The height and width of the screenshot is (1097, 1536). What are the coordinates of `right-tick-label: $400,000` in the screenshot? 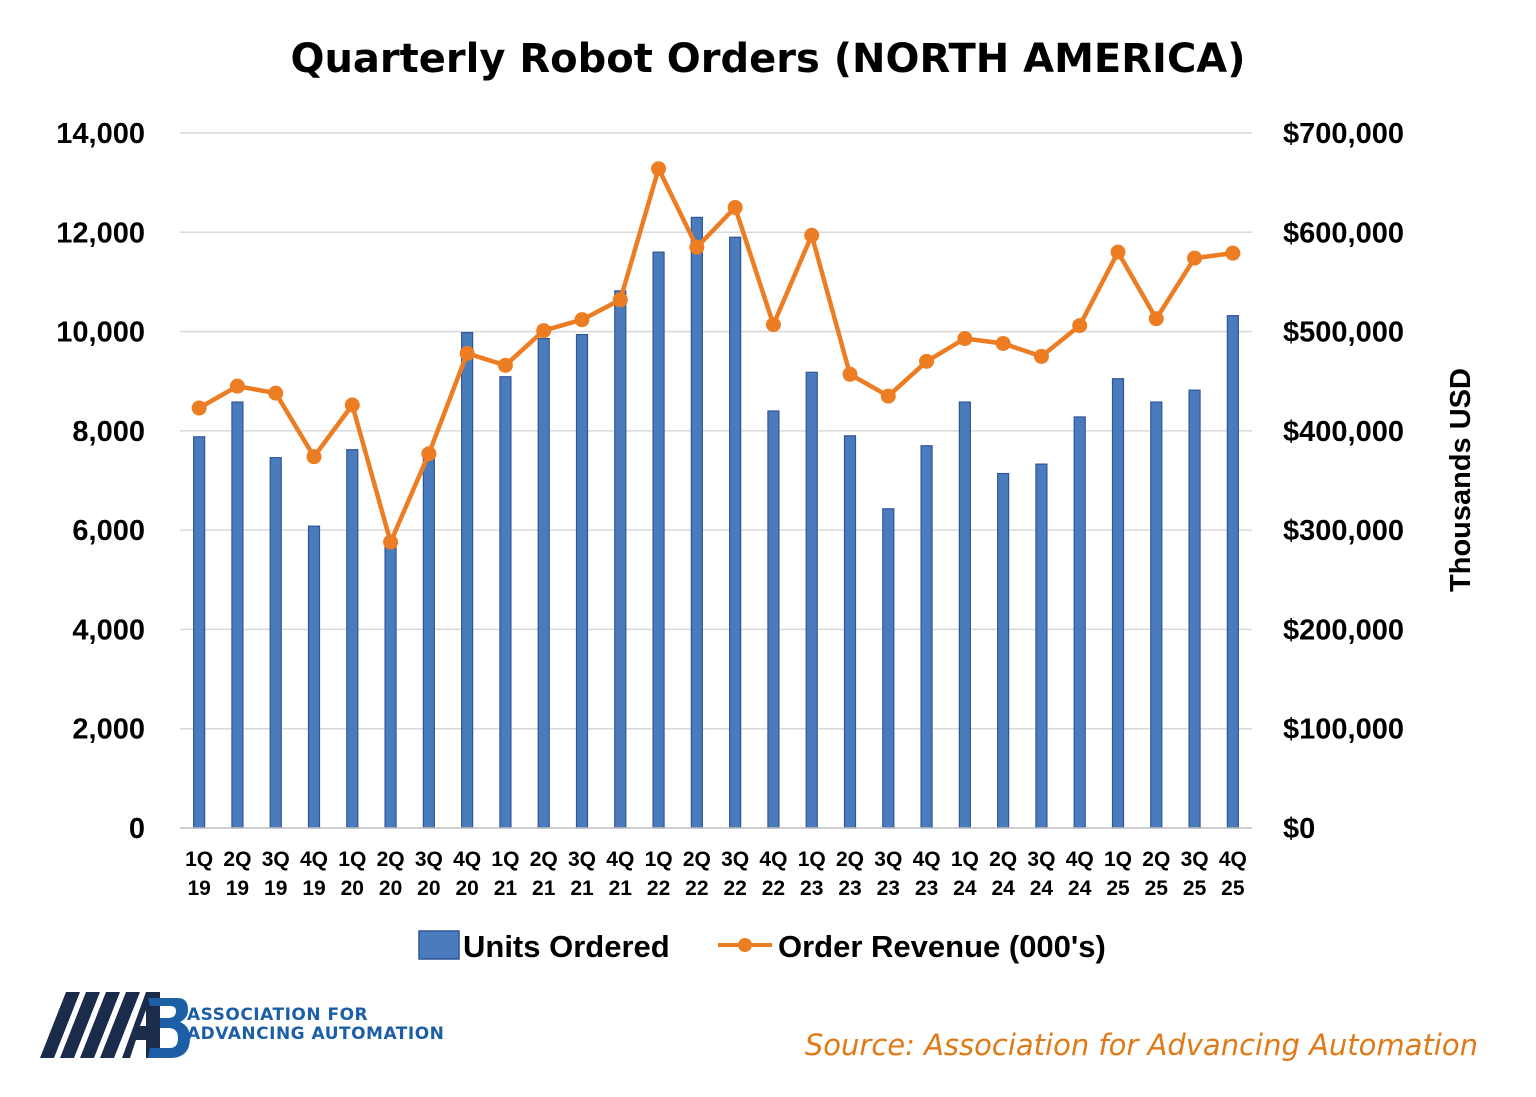 It's located at (1343, 432).